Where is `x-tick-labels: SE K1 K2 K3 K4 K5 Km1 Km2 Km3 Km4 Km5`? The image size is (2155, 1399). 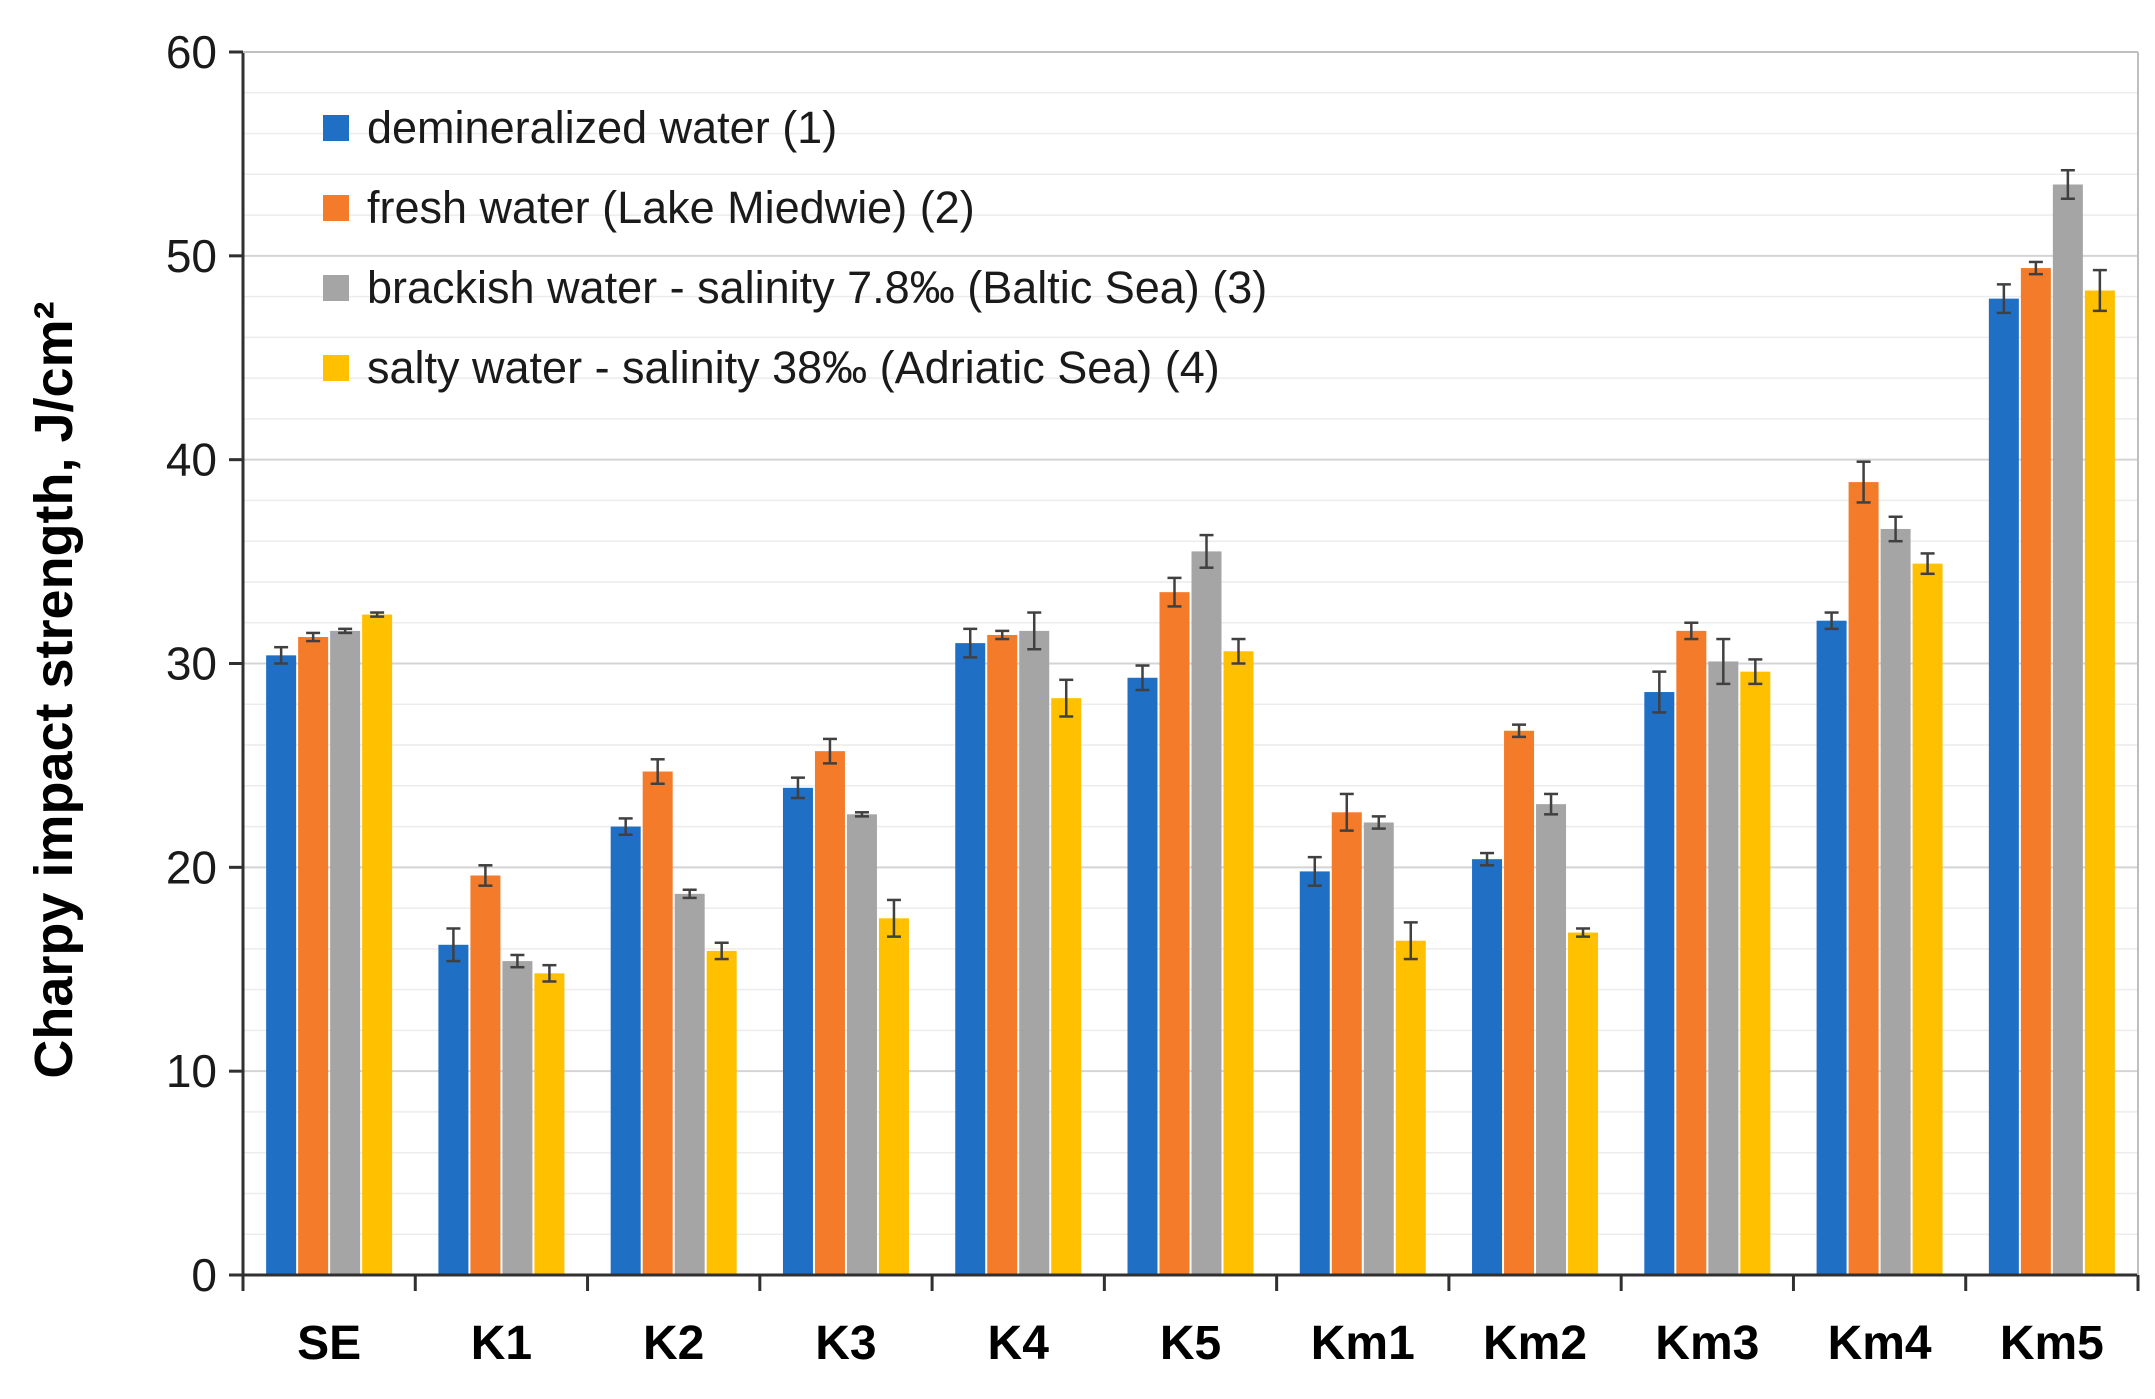 x-tick-labels: SE K1 K2 K3 K4 K5 Km1 Km2 Km3 Km4 Km5 is located at coordinates (1200, 1343).